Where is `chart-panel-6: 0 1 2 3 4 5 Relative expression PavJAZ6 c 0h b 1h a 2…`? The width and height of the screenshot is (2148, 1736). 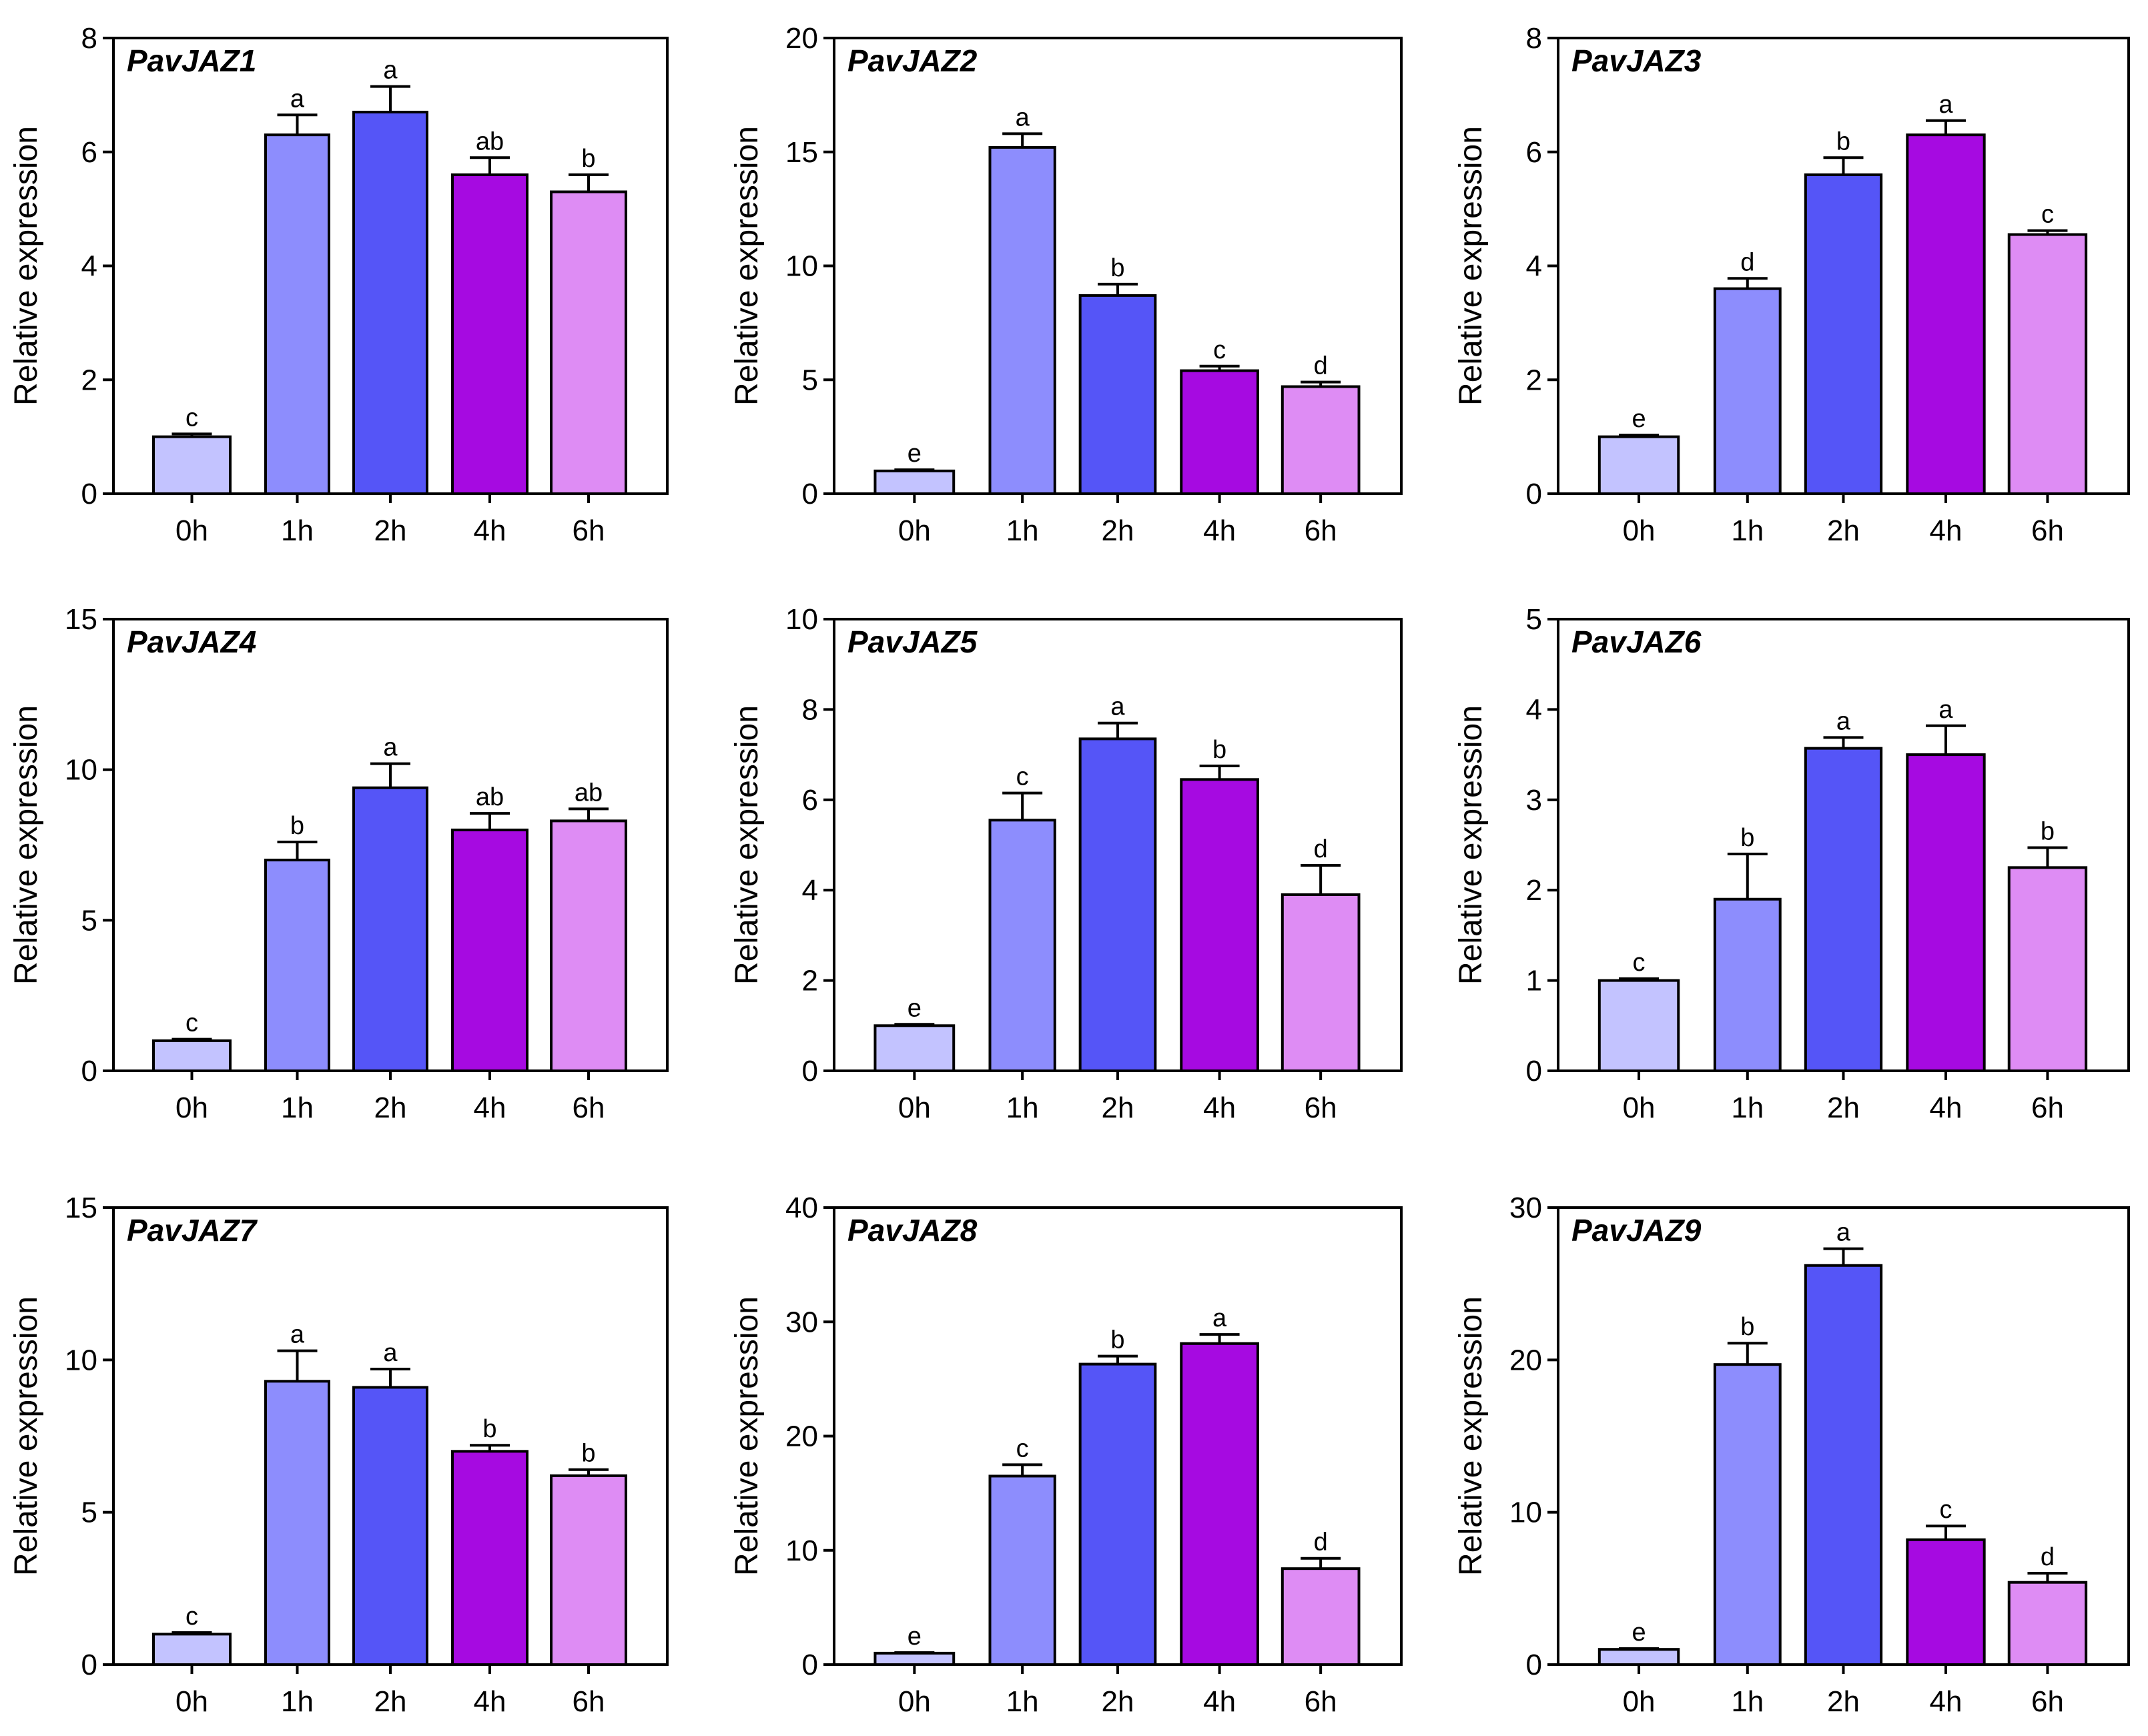
chart-panel-6: 0 1 2 3 4 5 Relative expression PavJAZ6 c 0h b 1h a 2… is located at coordinates (1791, 863).